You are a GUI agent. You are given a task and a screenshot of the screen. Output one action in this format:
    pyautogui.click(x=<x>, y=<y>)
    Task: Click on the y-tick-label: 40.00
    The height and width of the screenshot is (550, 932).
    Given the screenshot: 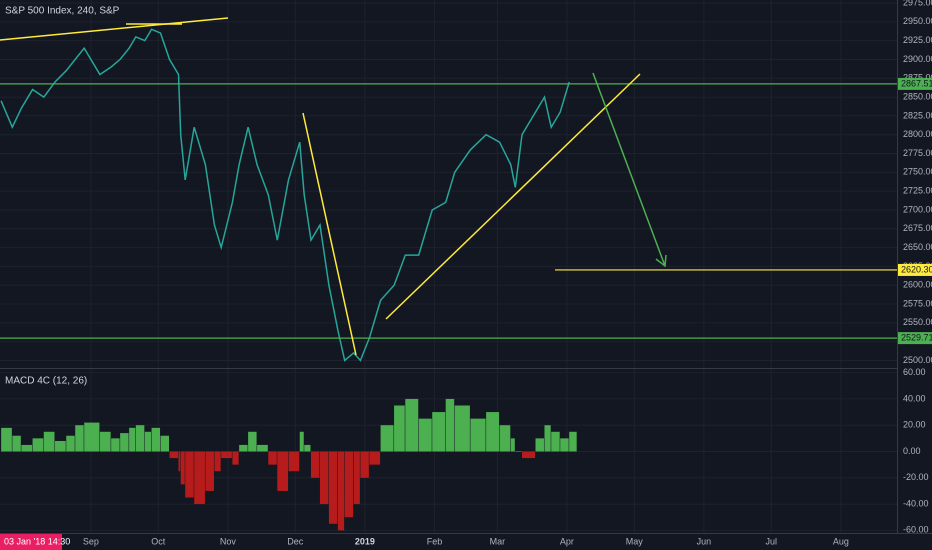 What is the action you would take?
    pyautogui.click(x=914, y=398)
    